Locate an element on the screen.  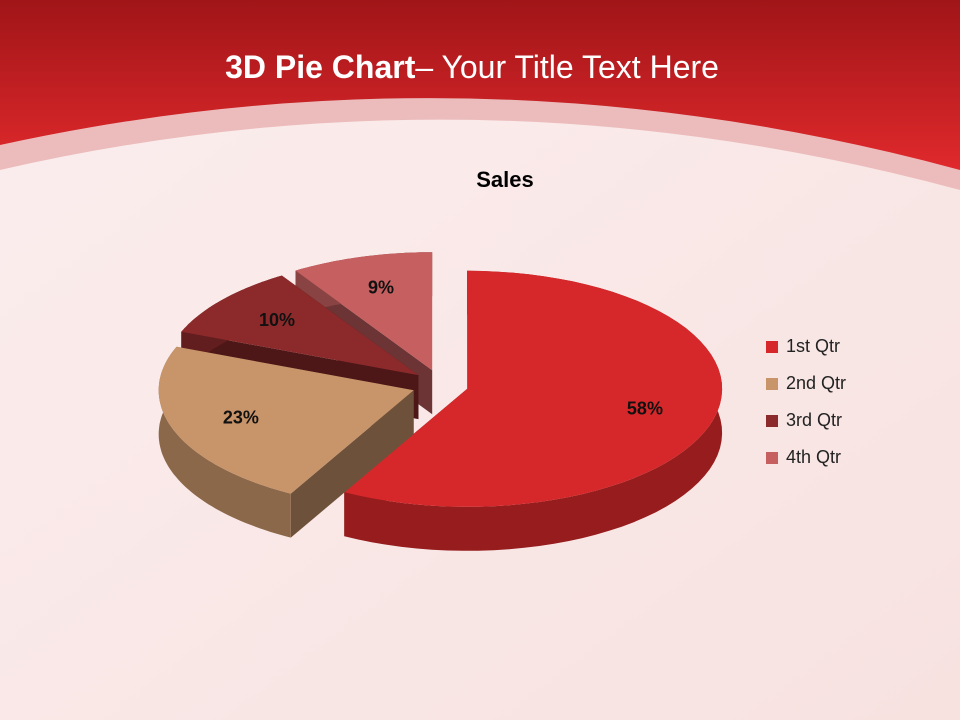
legend-label: 3rd Qtr is located at coordinates (814, 420).